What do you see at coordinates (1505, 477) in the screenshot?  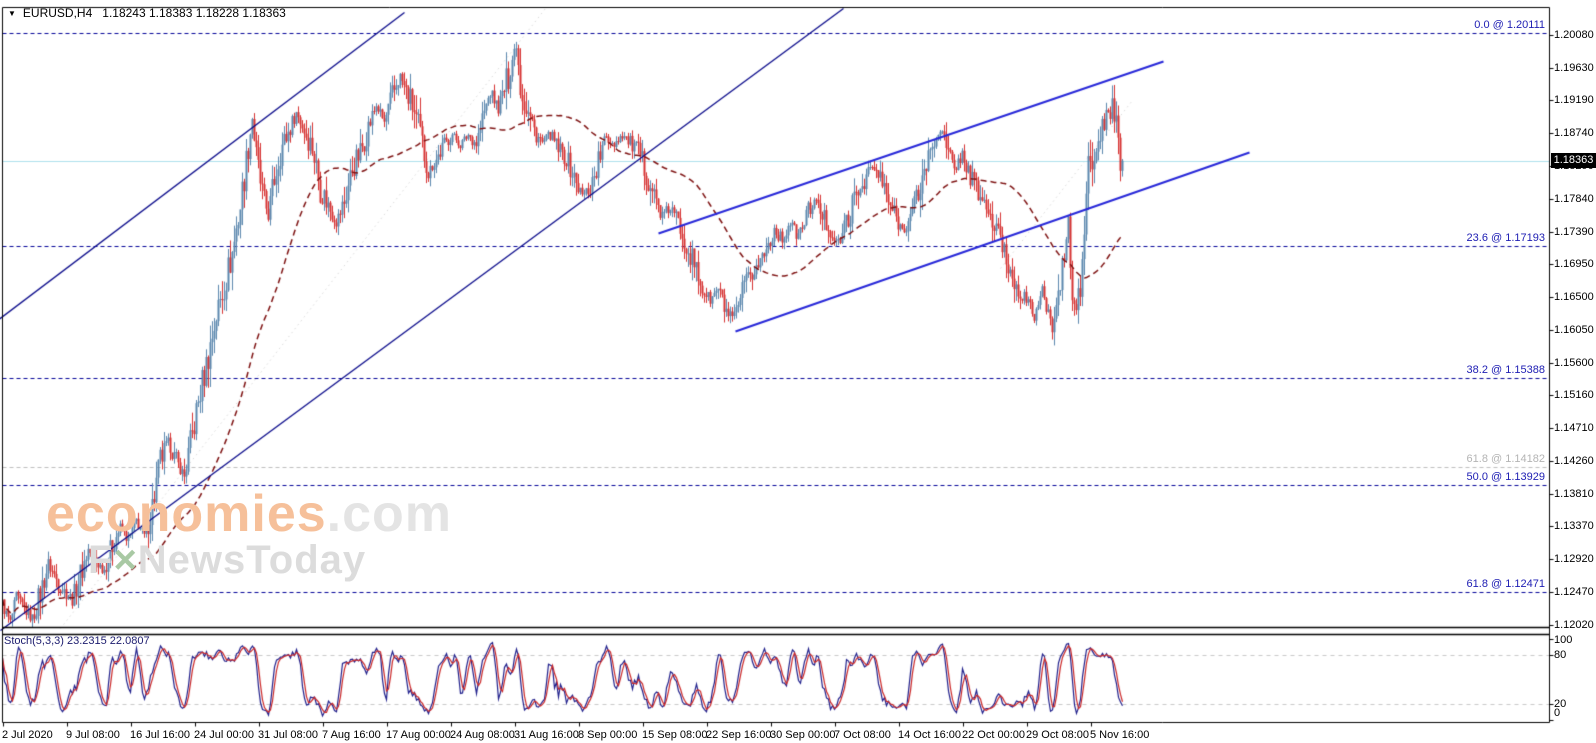 I see `fib-level-label: 50.0 @ 1.13929` at bounding box center [1505, 477].